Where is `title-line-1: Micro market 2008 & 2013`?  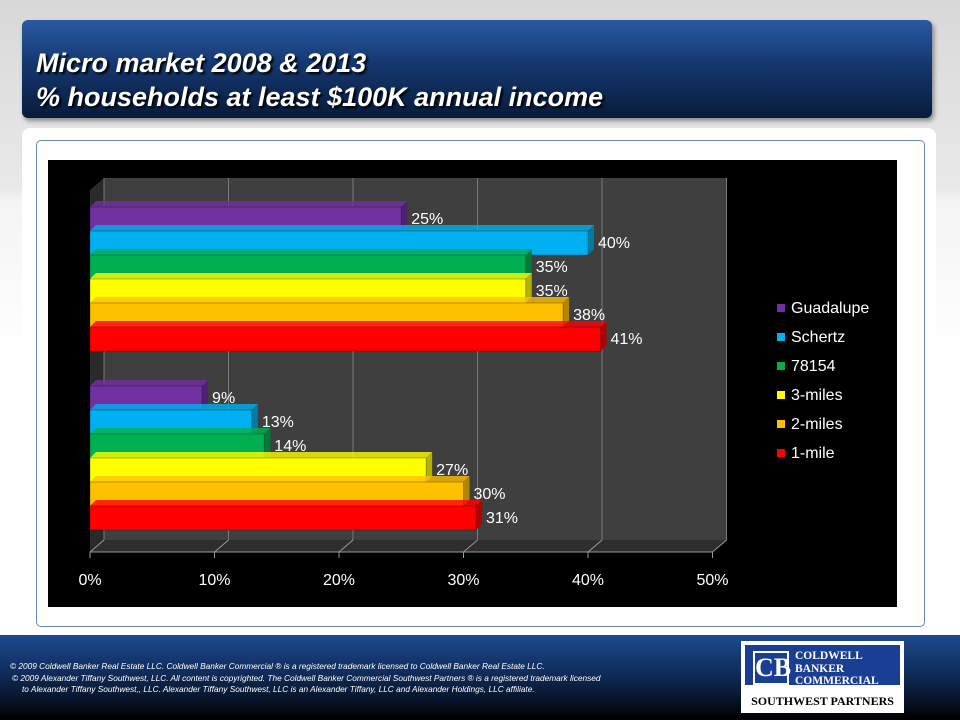 title-line-1: Micro market 2008 & 2013 is located at coordinates (201, 63).